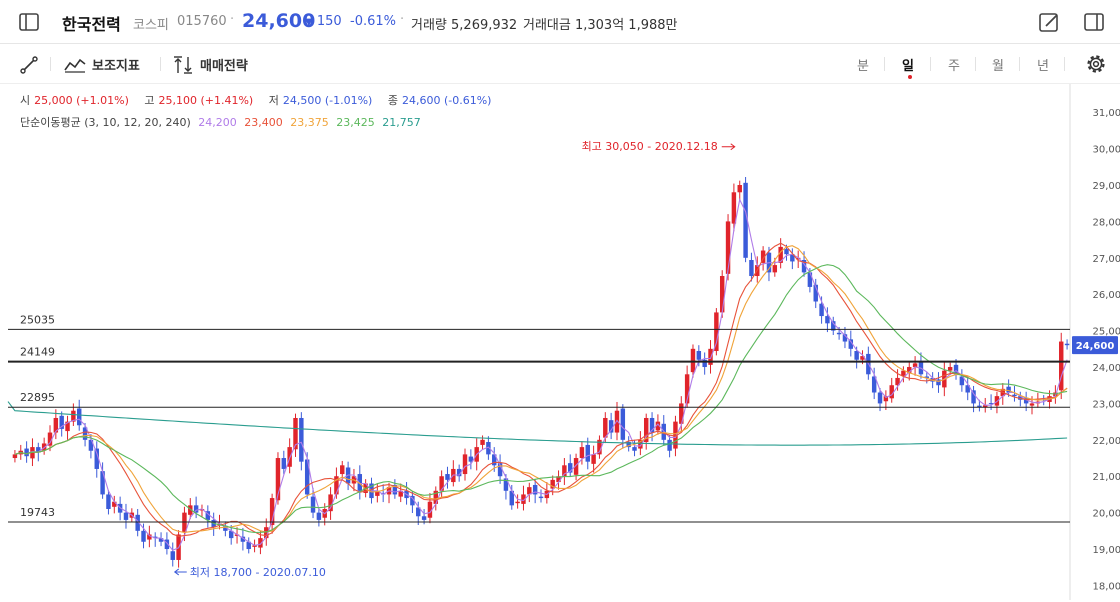 Image resolution: width=1120 pixels, height=602 pixels. Describe the element at coordinates (626, 25) in the screenshot. I see `amount-value: 1,303억 1,988만` at that location.